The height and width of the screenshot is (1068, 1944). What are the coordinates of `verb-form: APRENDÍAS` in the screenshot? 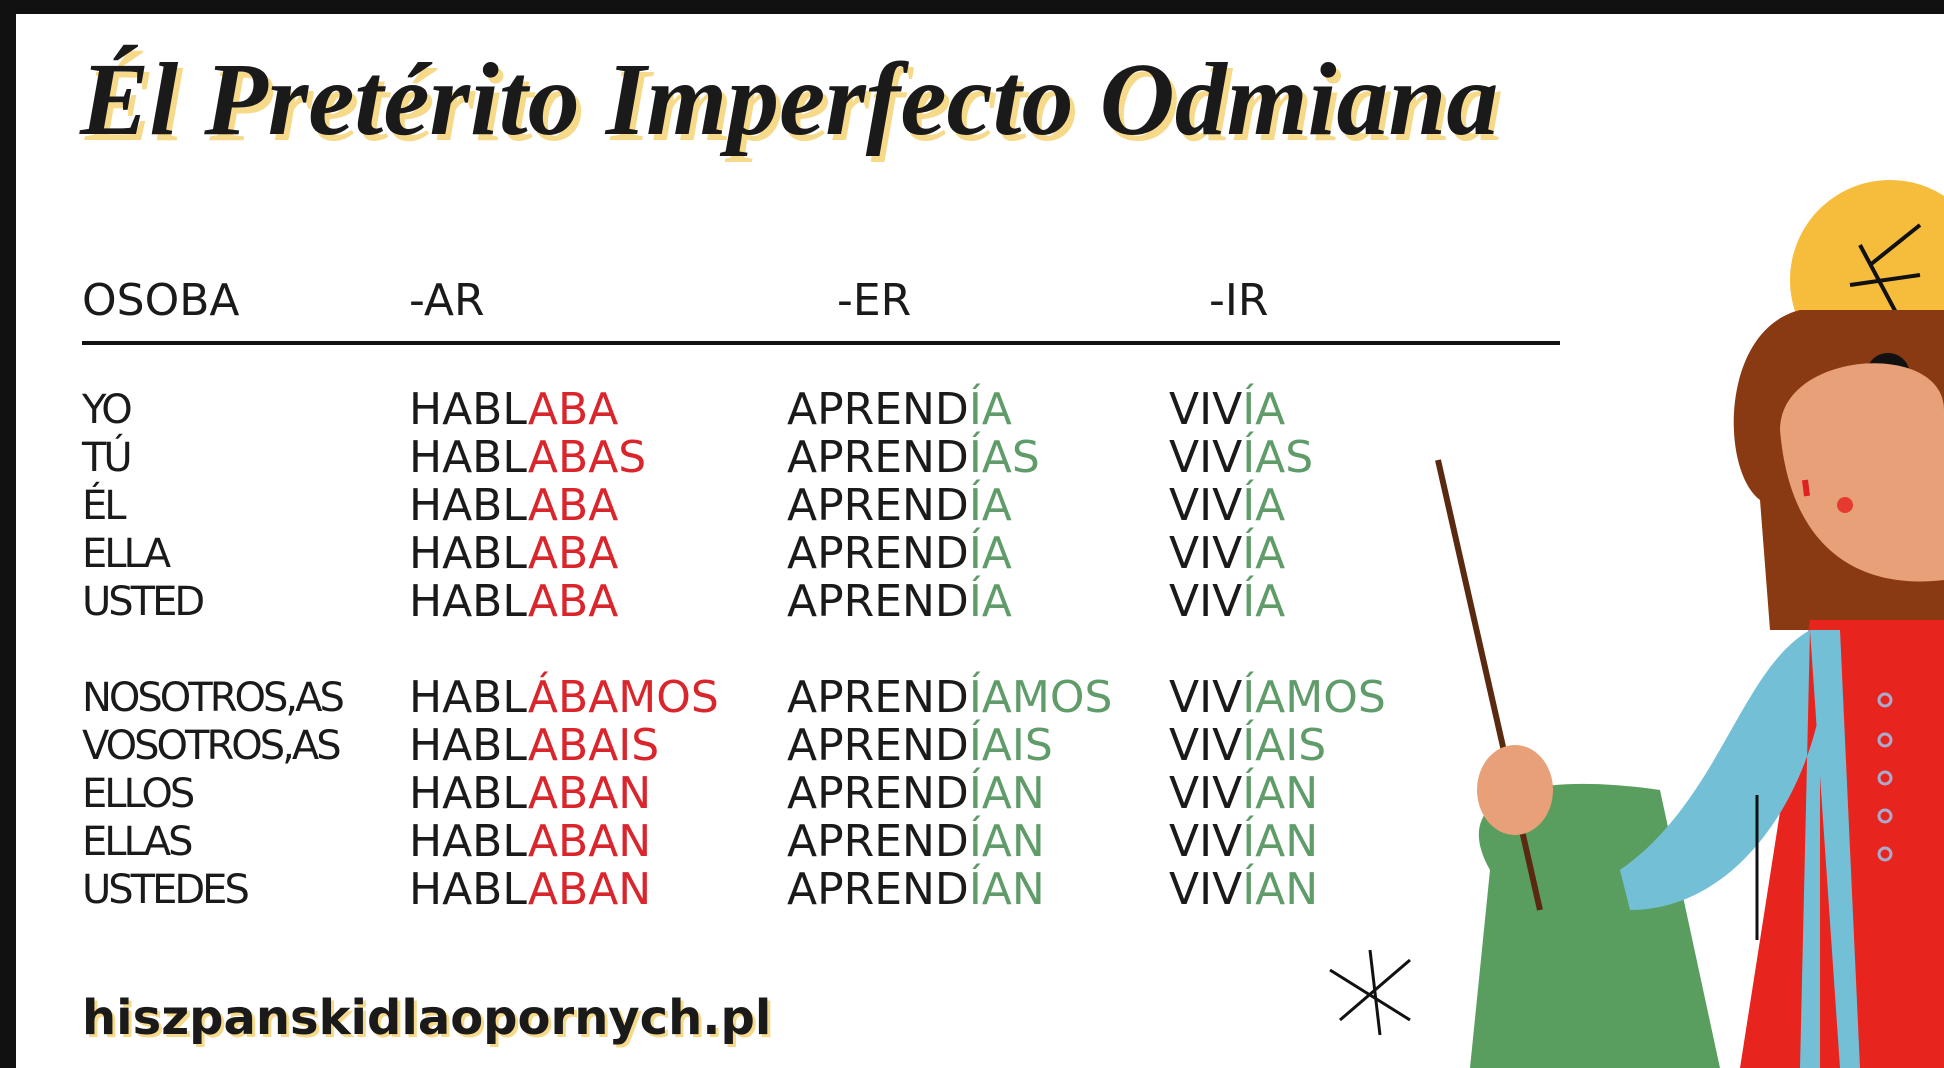 It's located at (913, 458).